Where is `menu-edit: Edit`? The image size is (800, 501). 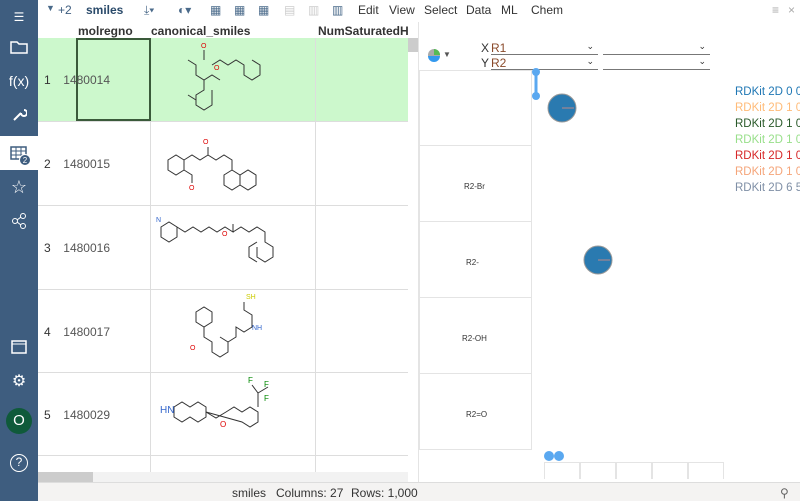 menu-edit: Edit is located at coordinates (368, 10).